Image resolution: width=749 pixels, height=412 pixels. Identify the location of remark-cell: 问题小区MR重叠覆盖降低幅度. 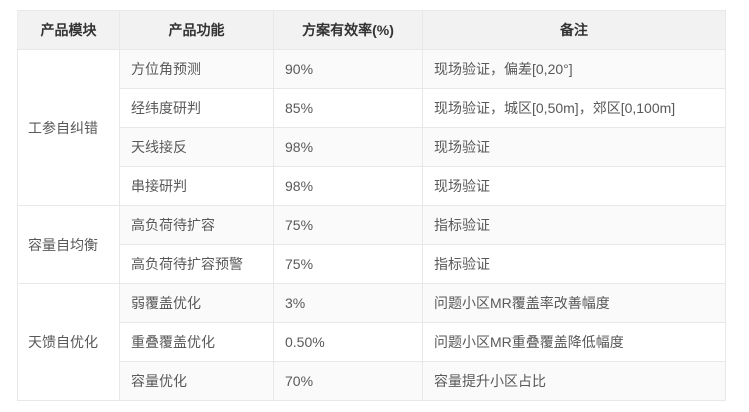
(574, 342).